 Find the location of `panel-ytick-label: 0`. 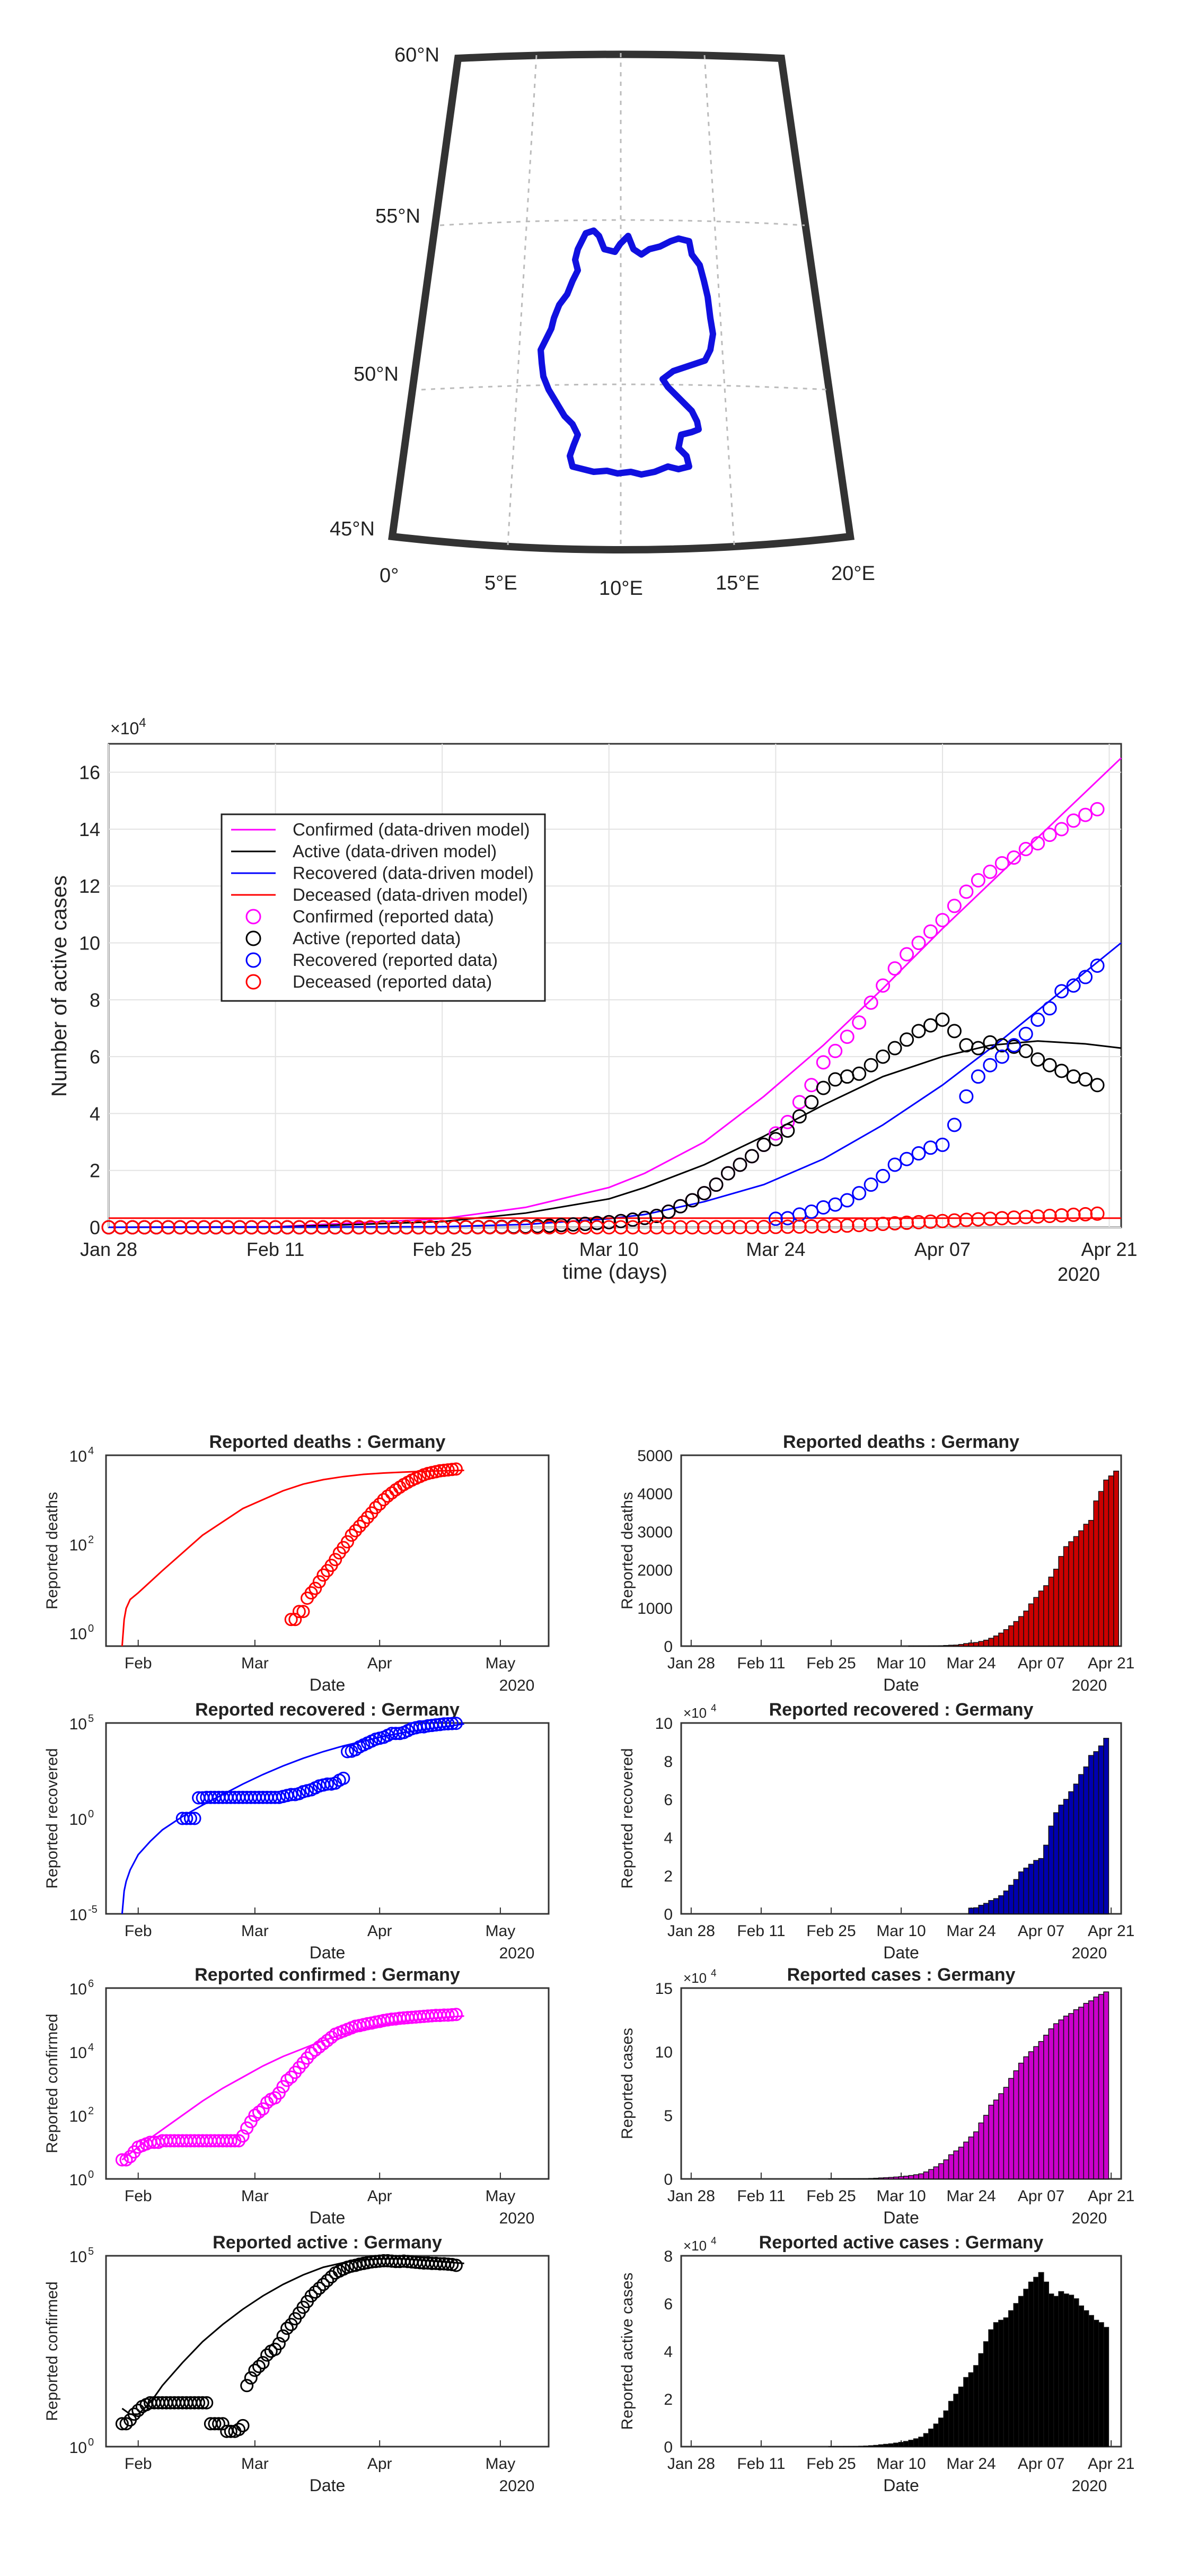

panel-ytick-label: 0 is located at coordinates (668, 2179).